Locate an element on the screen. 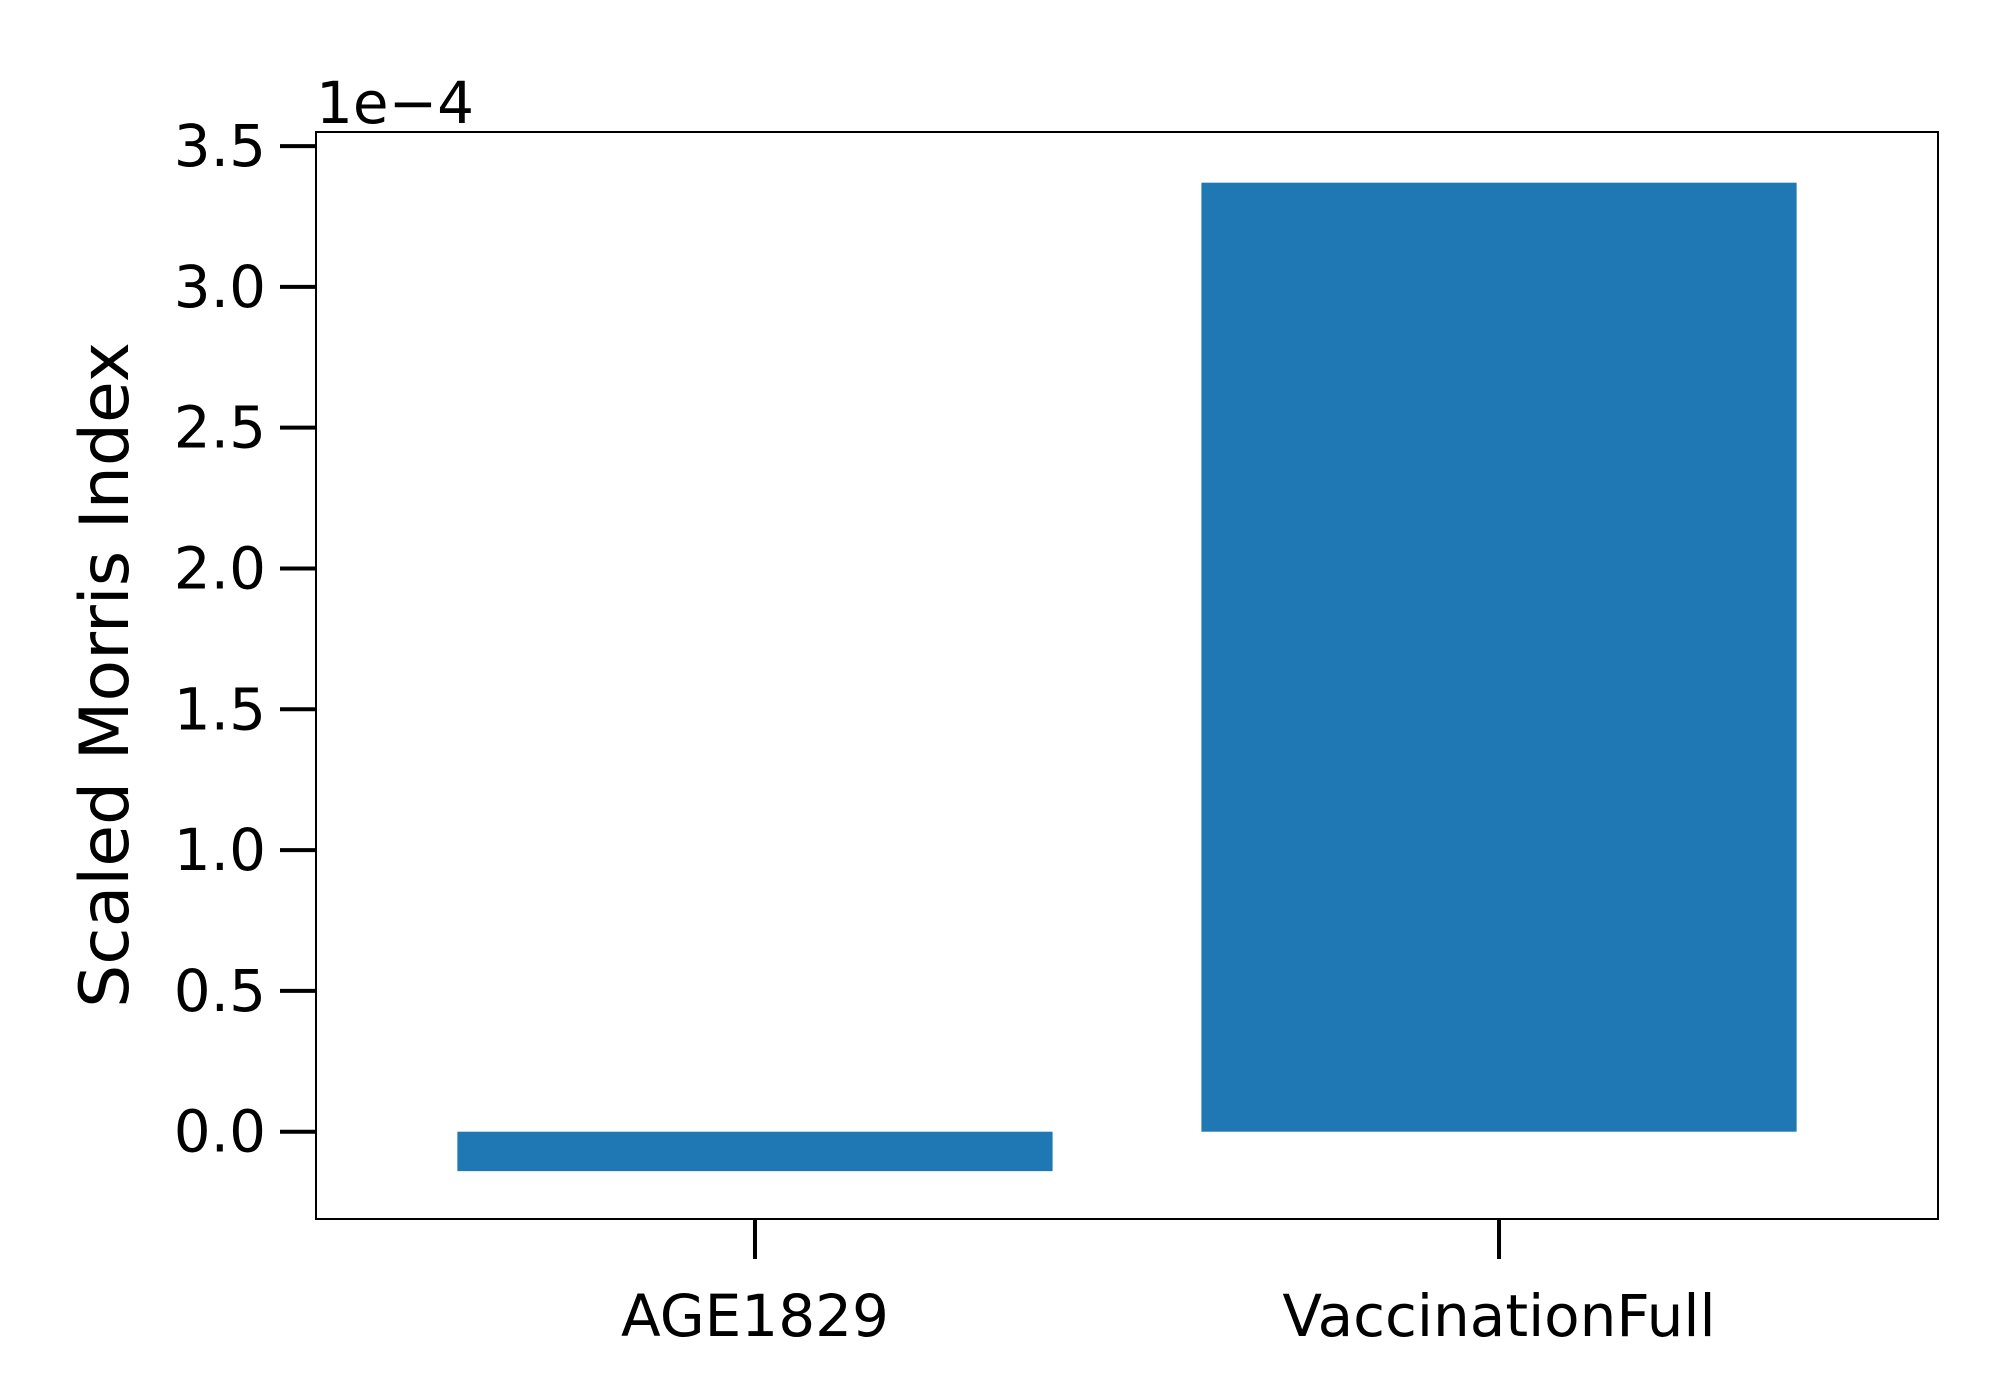 This screenshot has width=2000, height=1400. y-tick-label: 3.5 is located at coordinates (220, 146).